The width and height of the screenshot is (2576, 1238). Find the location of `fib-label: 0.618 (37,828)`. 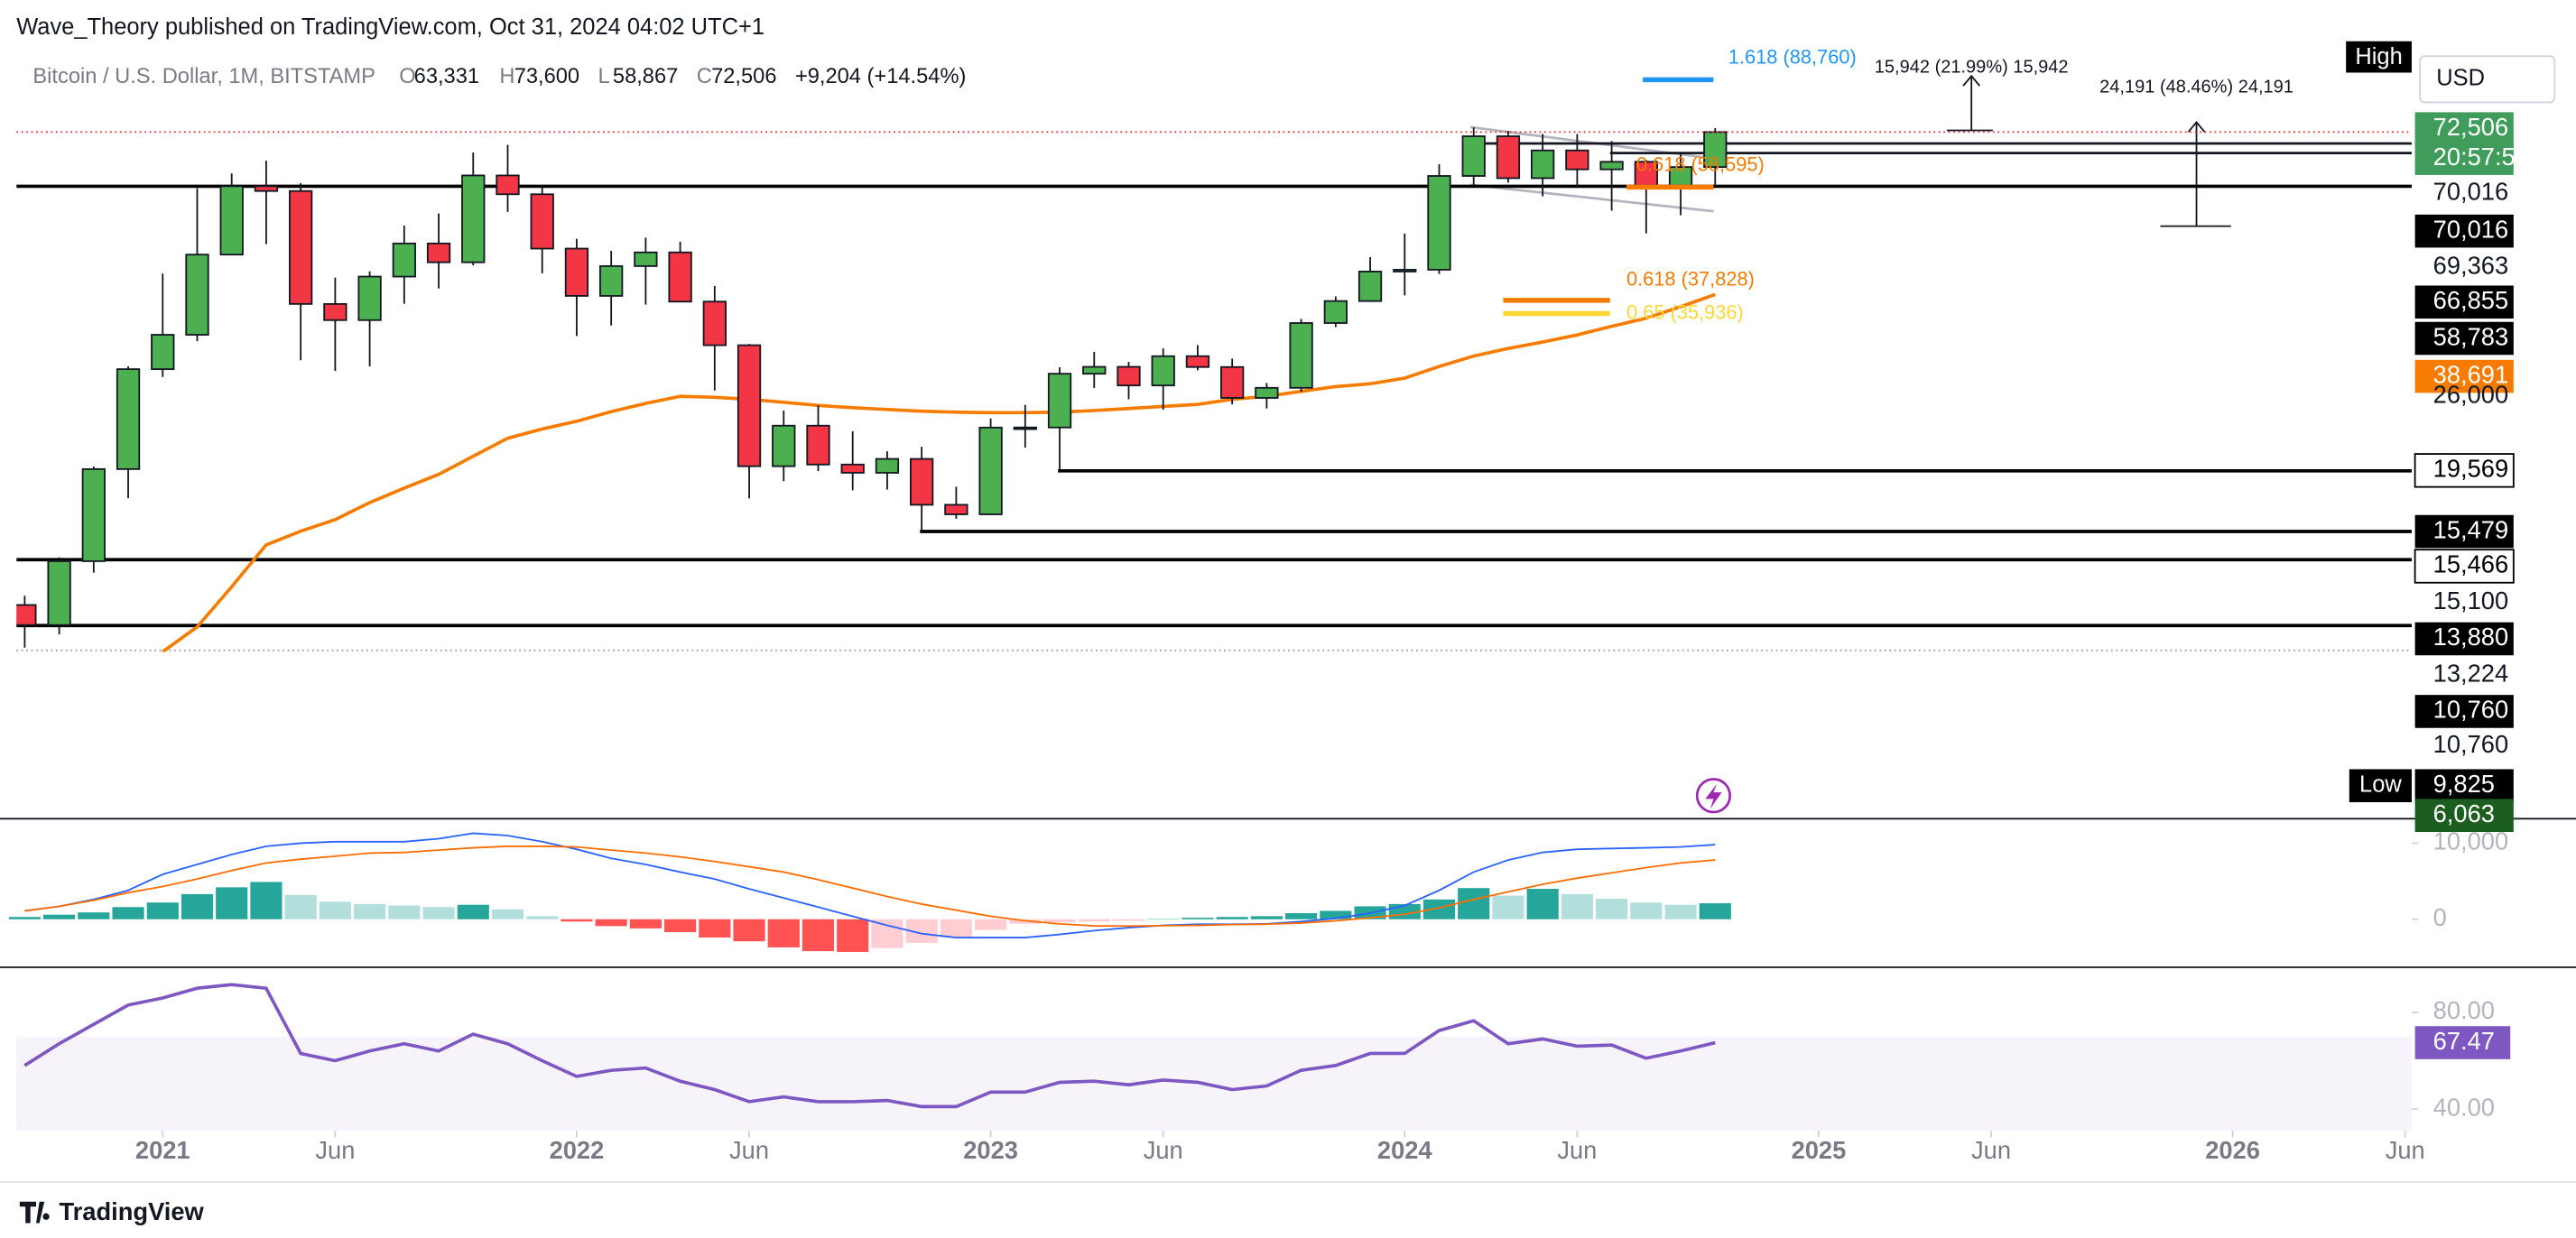

fib-label: 0.618 (37,828) is located at coordinates (1690, 280).